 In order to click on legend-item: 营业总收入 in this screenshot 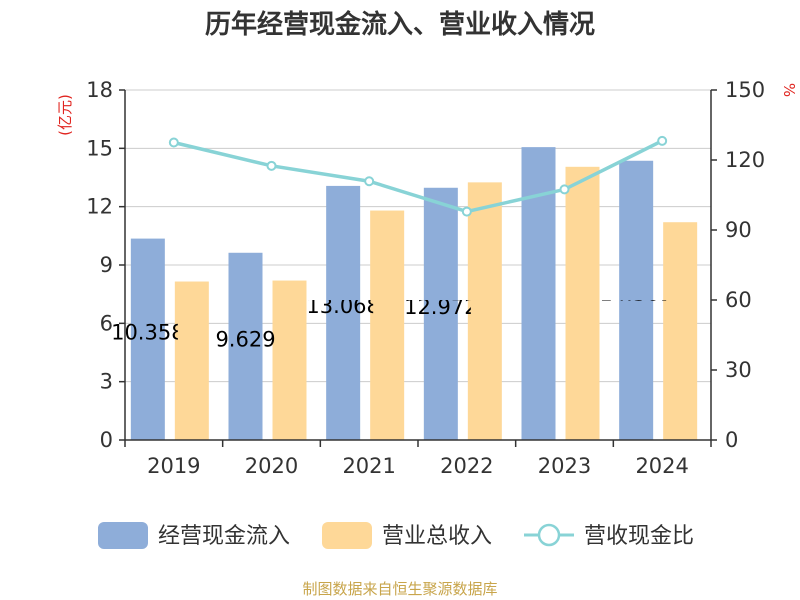, I will do `click(407, 535)`.